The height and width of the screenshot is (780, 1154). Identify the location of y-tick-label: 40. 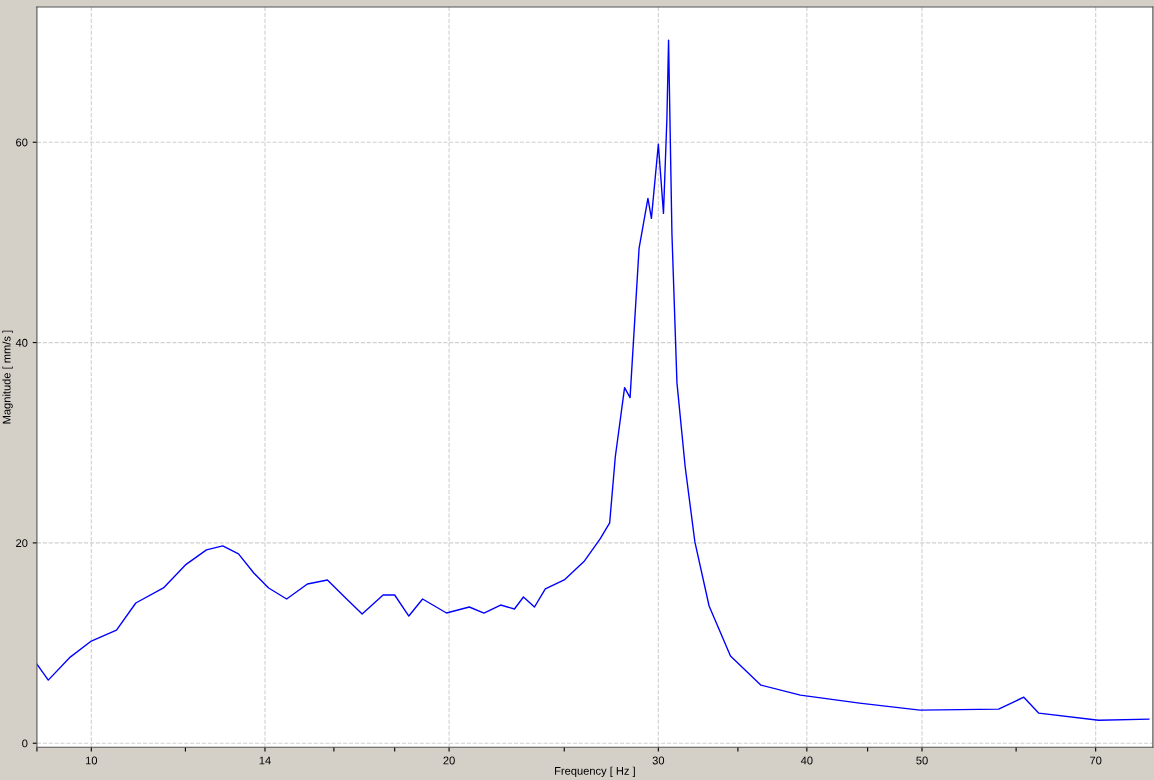
(21, 342).